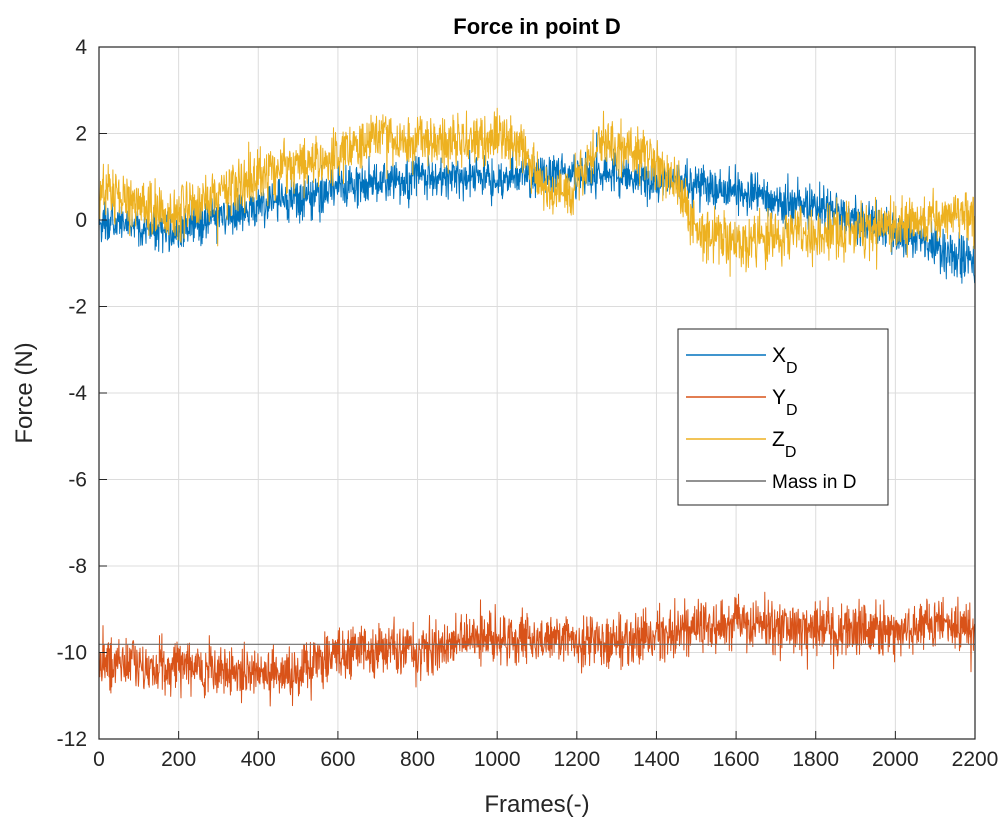  What do you see at coordinates (783, 417) in the screenshot?
I see `legend-box` at bounding box center [783, 417].